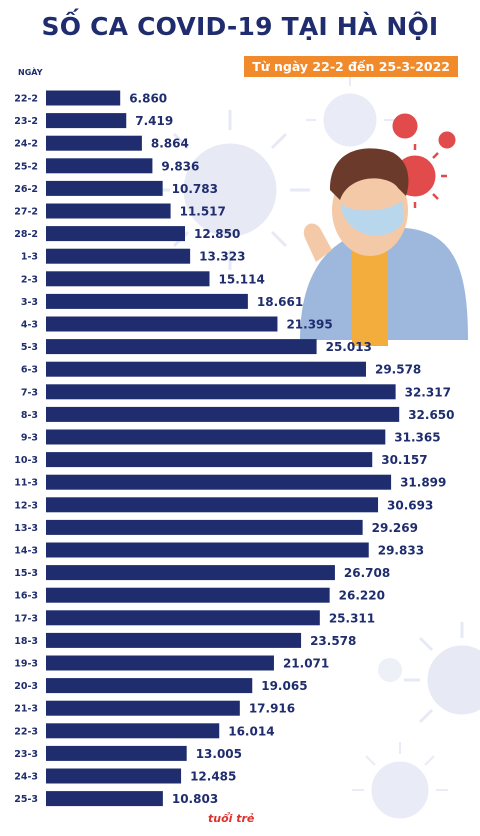 The width and height of the screenshot is (480, 836). I want to click on brand-logo: tuổi trẻ, so click(231, 818).